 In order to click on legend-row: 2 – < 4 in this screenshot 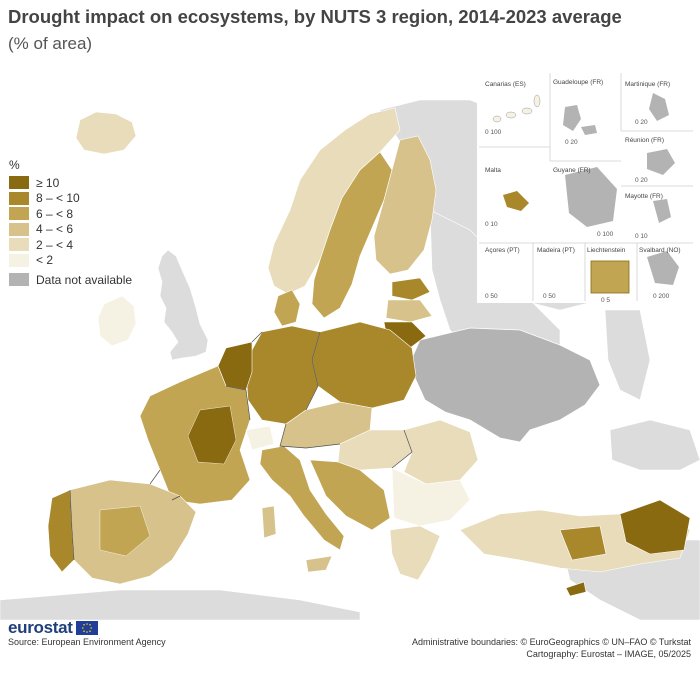, I will do `click(70, 245)`.